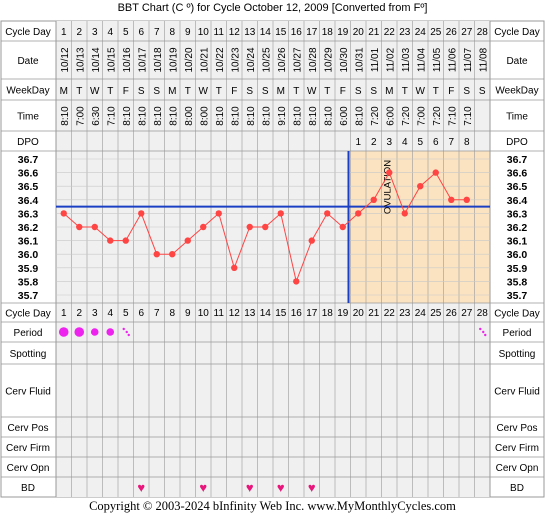 The width and height of the screenshot is (545, 517). What do you see at coordinates (297, 313) in the screenshot?
I see `cycle-day-number-bottom: 16` at bounding box center [297, 313].